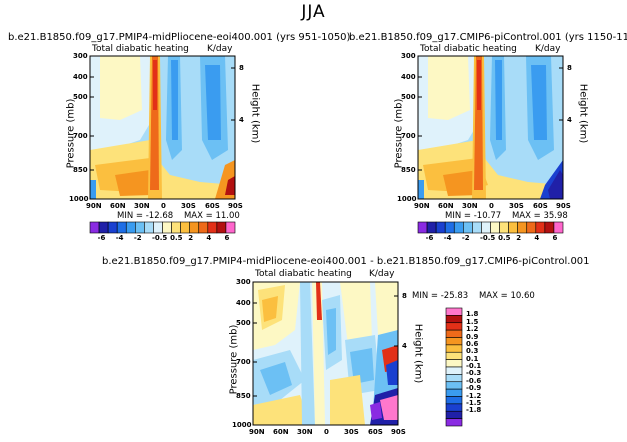  I want to click on panel3-colorbar-label: -0.1, so click(474, 366).